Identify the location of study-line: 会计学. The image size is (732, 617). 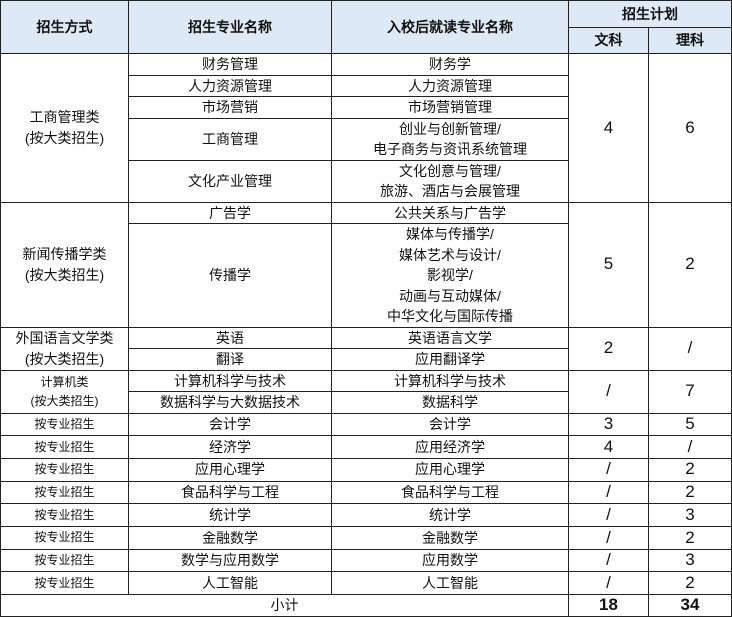
(450, 424).